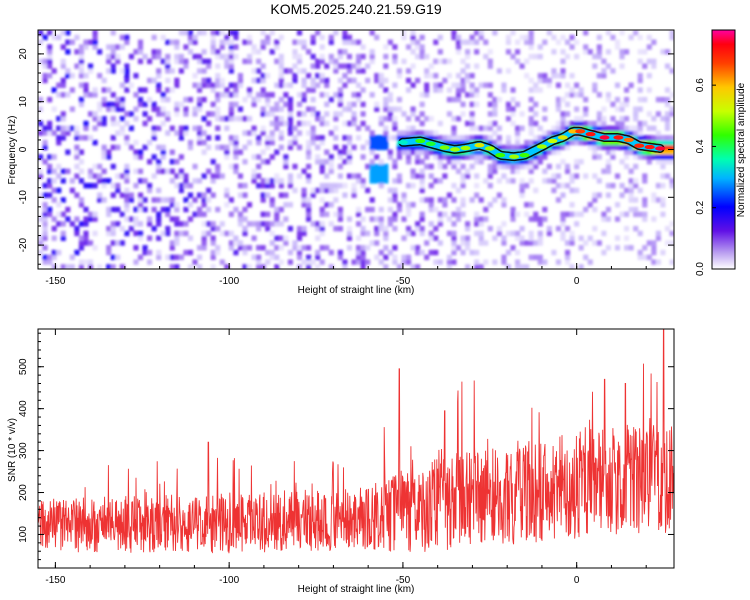  What do you see at coordinates (23, 450) in the screenshot?
I see `y-tick-label: 300` at bounding box center [23, 450].